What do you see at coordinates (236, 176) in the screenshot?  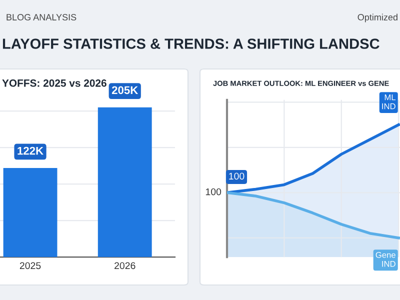 I see `annotation: 100` at bounding box center [236, 176].